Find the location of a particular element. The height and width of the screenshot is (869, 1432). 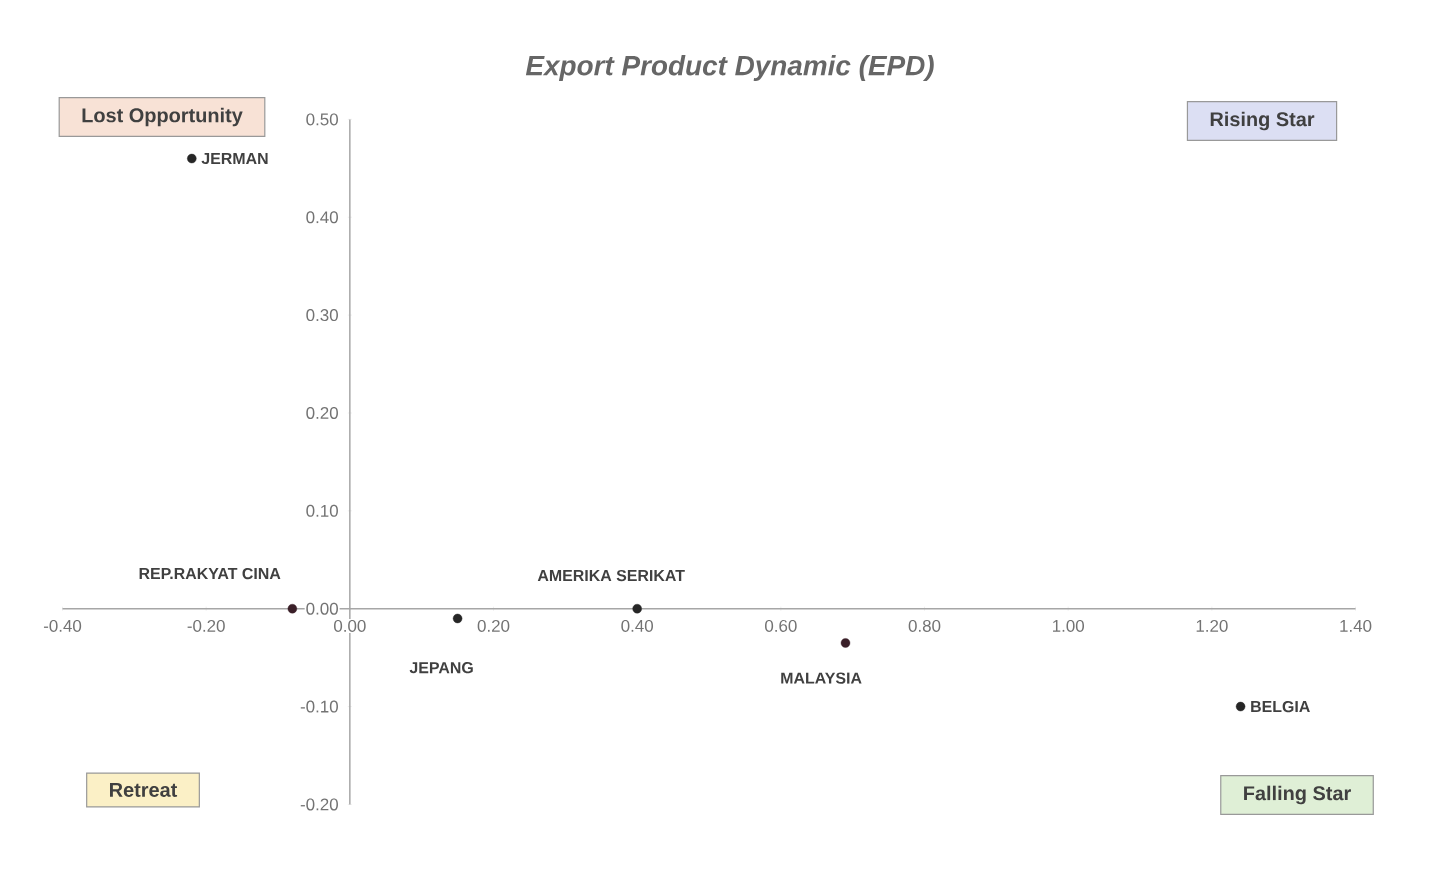

annotation: Rising Star is located at coordinates (1262, 121).